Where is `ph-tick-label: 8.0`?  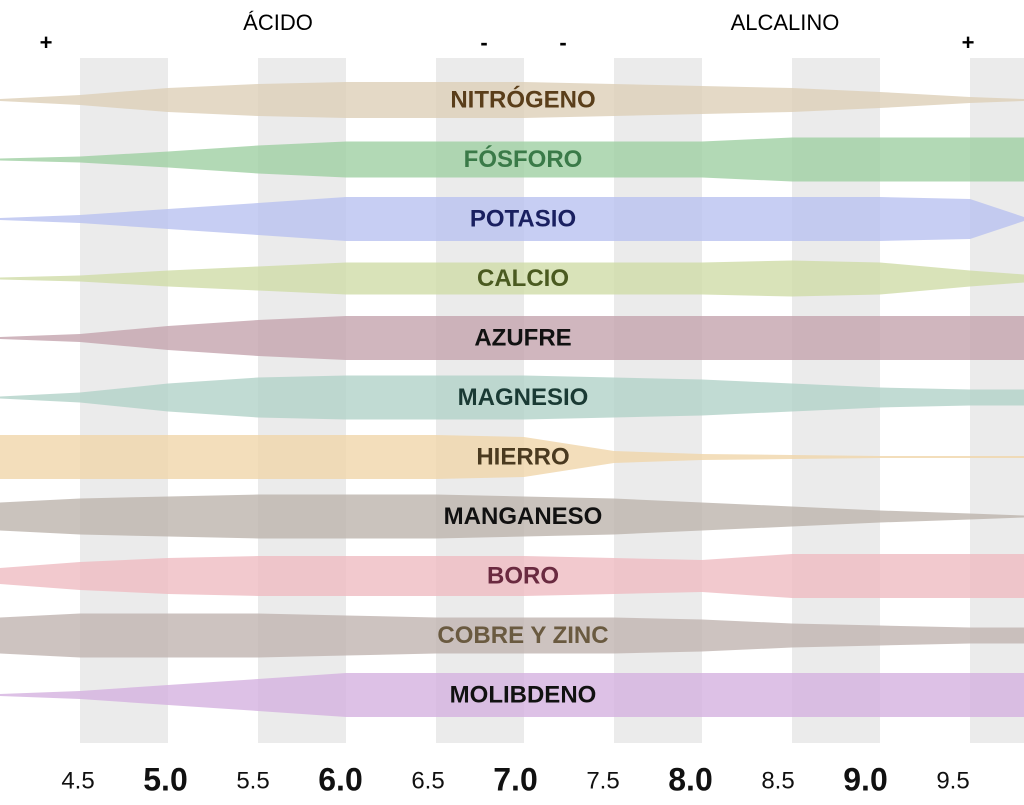
ph-tick-label: 8.0 is located at coordinates (690, 779).